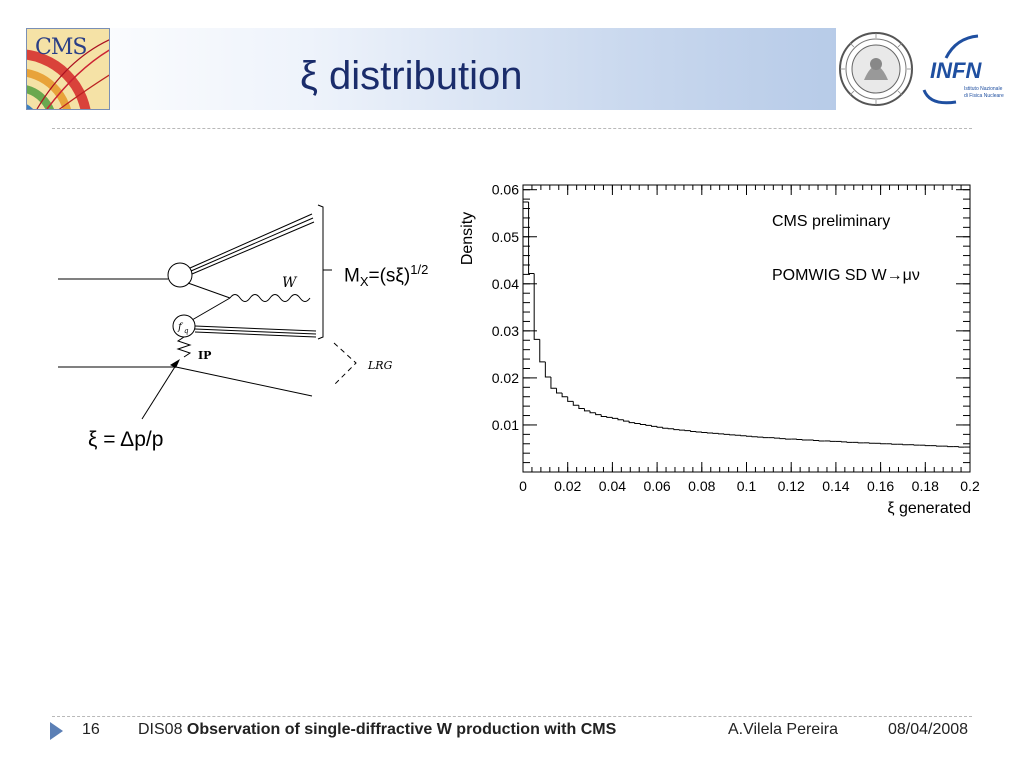 This screenshot has height=768, width=1024. What do you see at coordinates (925, 486) in the screenshot?
I see `x-tick-label: 0.18` at bounding box center [925, 486].